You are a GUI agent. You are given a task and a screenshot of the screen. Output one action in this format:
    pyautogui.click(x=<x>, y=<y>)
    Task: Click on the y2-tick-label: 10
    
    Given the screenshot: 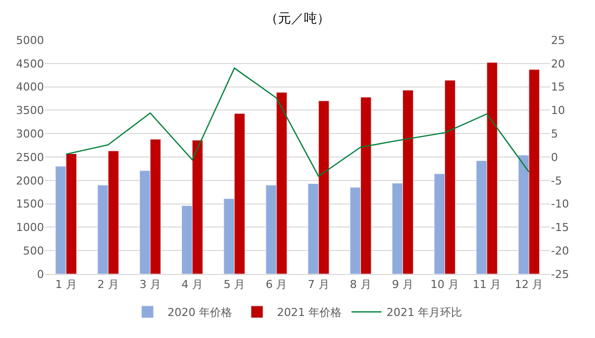 What is the action you would take?
    pyautogui.click(x=558, y=111)
    